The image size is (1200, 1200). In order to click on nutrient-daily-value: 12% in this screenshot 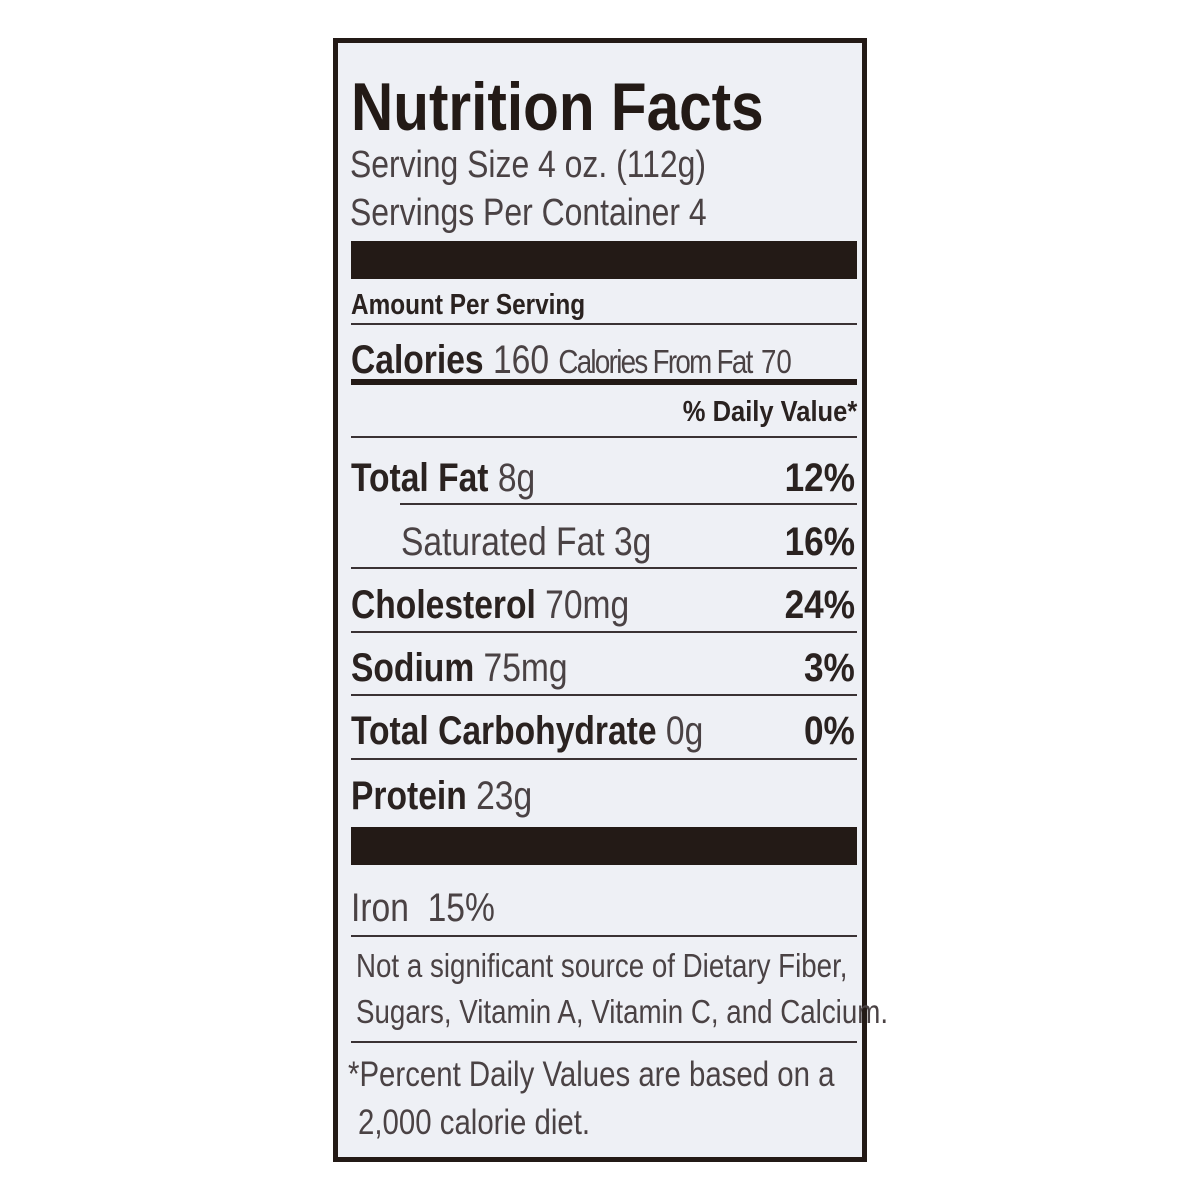, I will do `click(819, 478)`.